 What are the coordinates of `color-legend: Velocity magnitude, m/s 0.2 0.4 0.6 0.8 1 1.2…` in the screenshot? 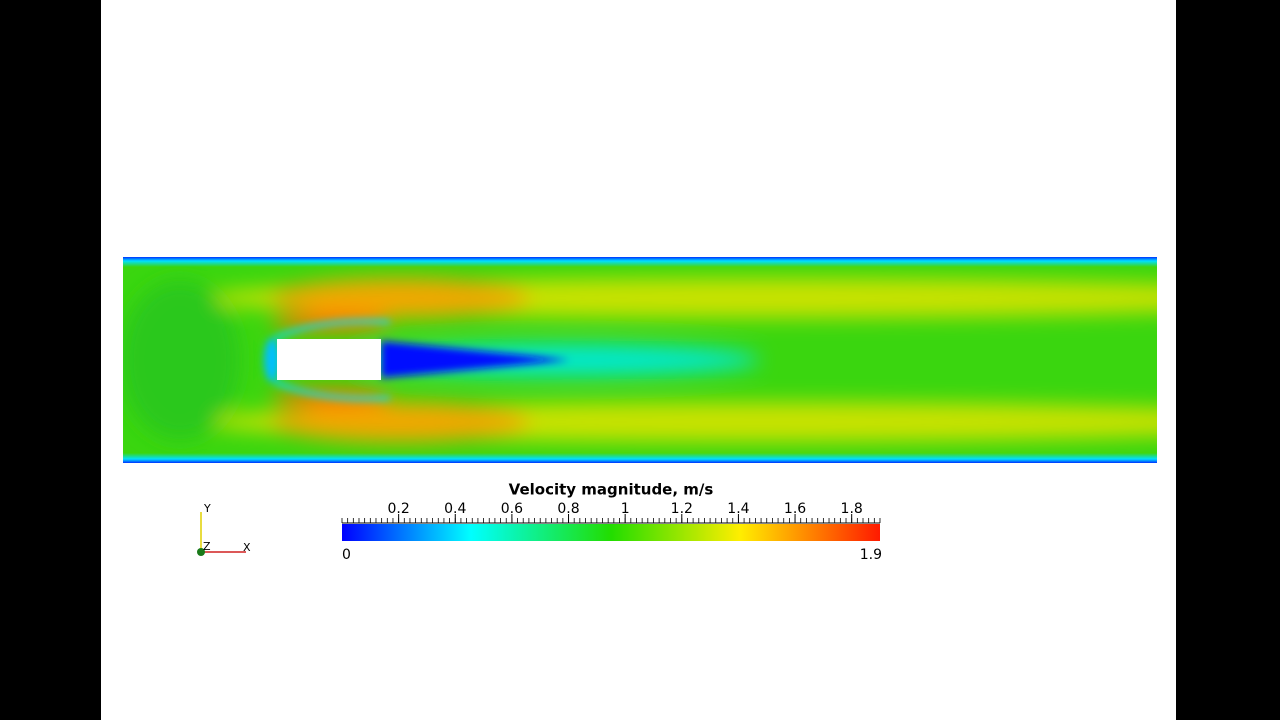 It's located at (611, 522).